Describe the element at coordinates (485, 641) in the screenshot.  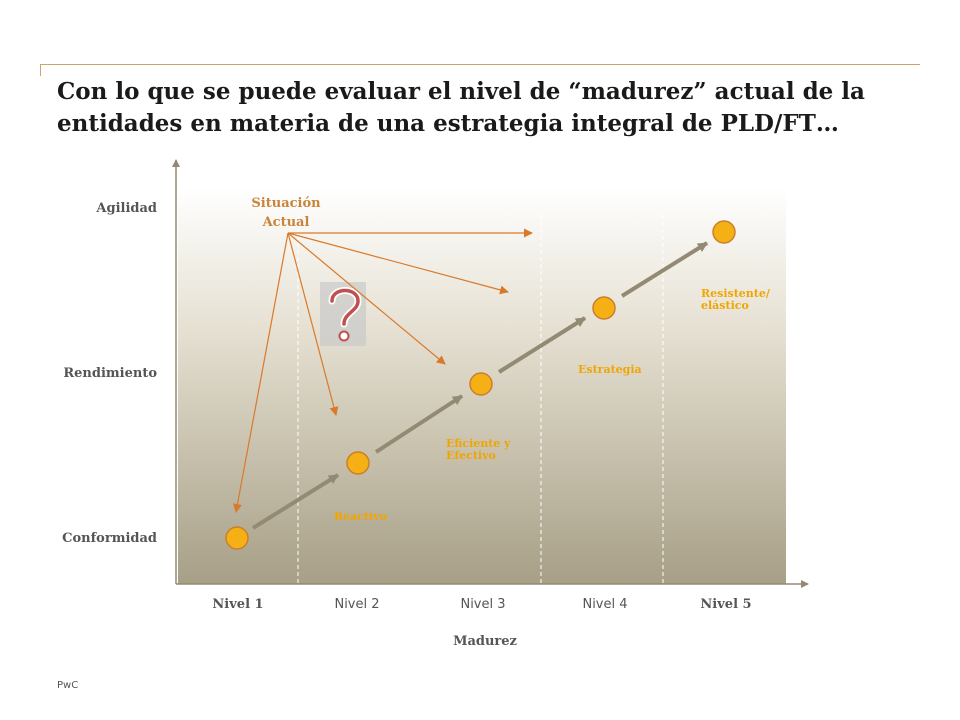
I see `x-axis-title: Madurez` at that location.